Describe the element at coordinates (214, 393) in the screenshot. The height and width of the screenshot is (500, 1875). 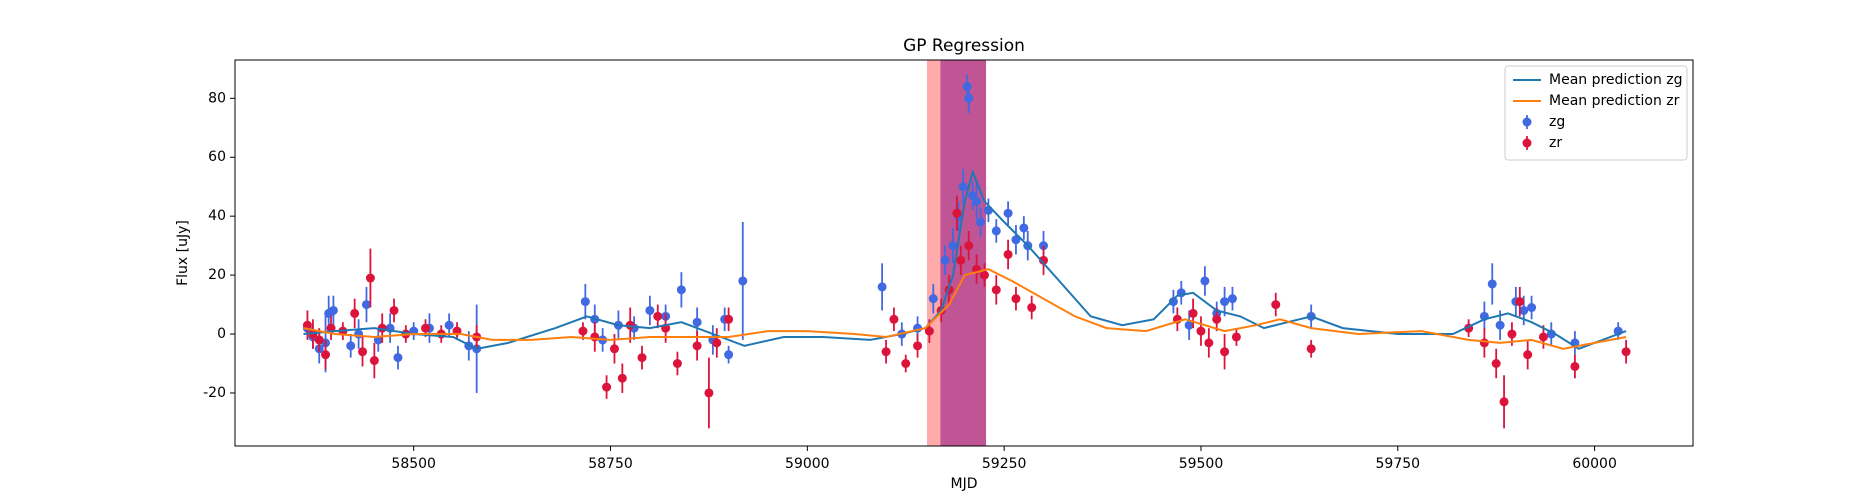
I see `y-tick-label: -20` at that location.